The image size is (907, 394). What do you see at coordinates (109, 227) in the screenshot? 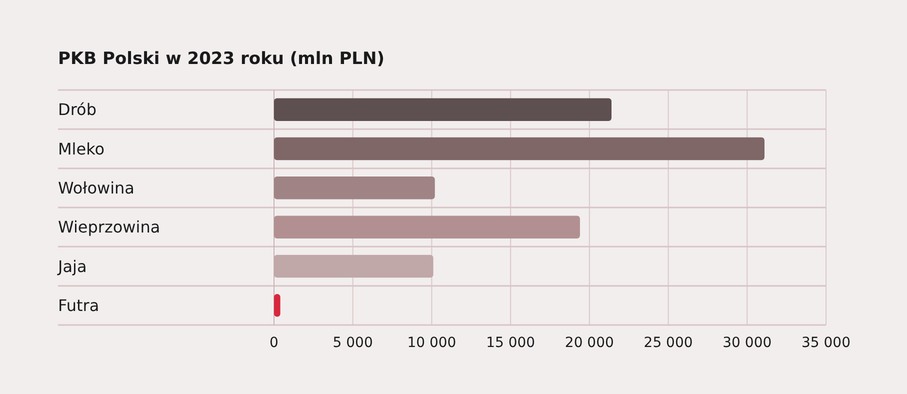
I see `y-tick-label: Wieprzowina` at bounding box center [109, 227].